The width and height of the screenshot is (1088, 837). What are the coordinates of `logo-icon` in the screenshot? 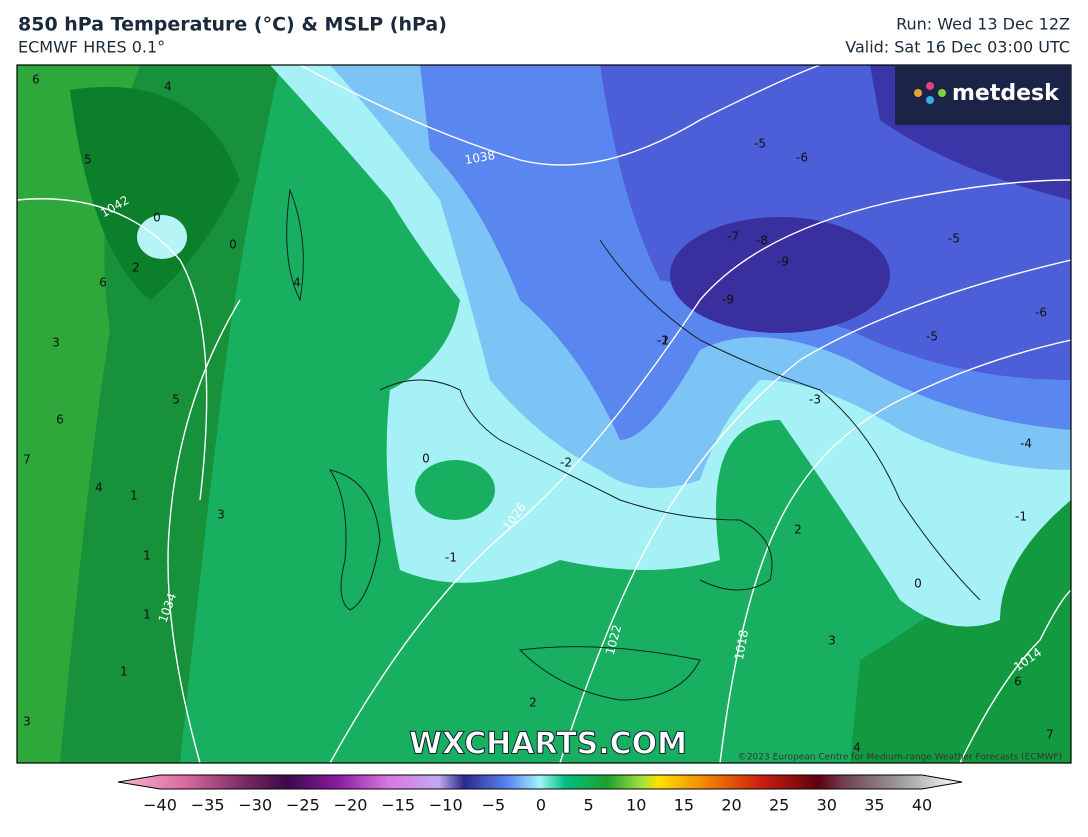 It's located at (930, 93).